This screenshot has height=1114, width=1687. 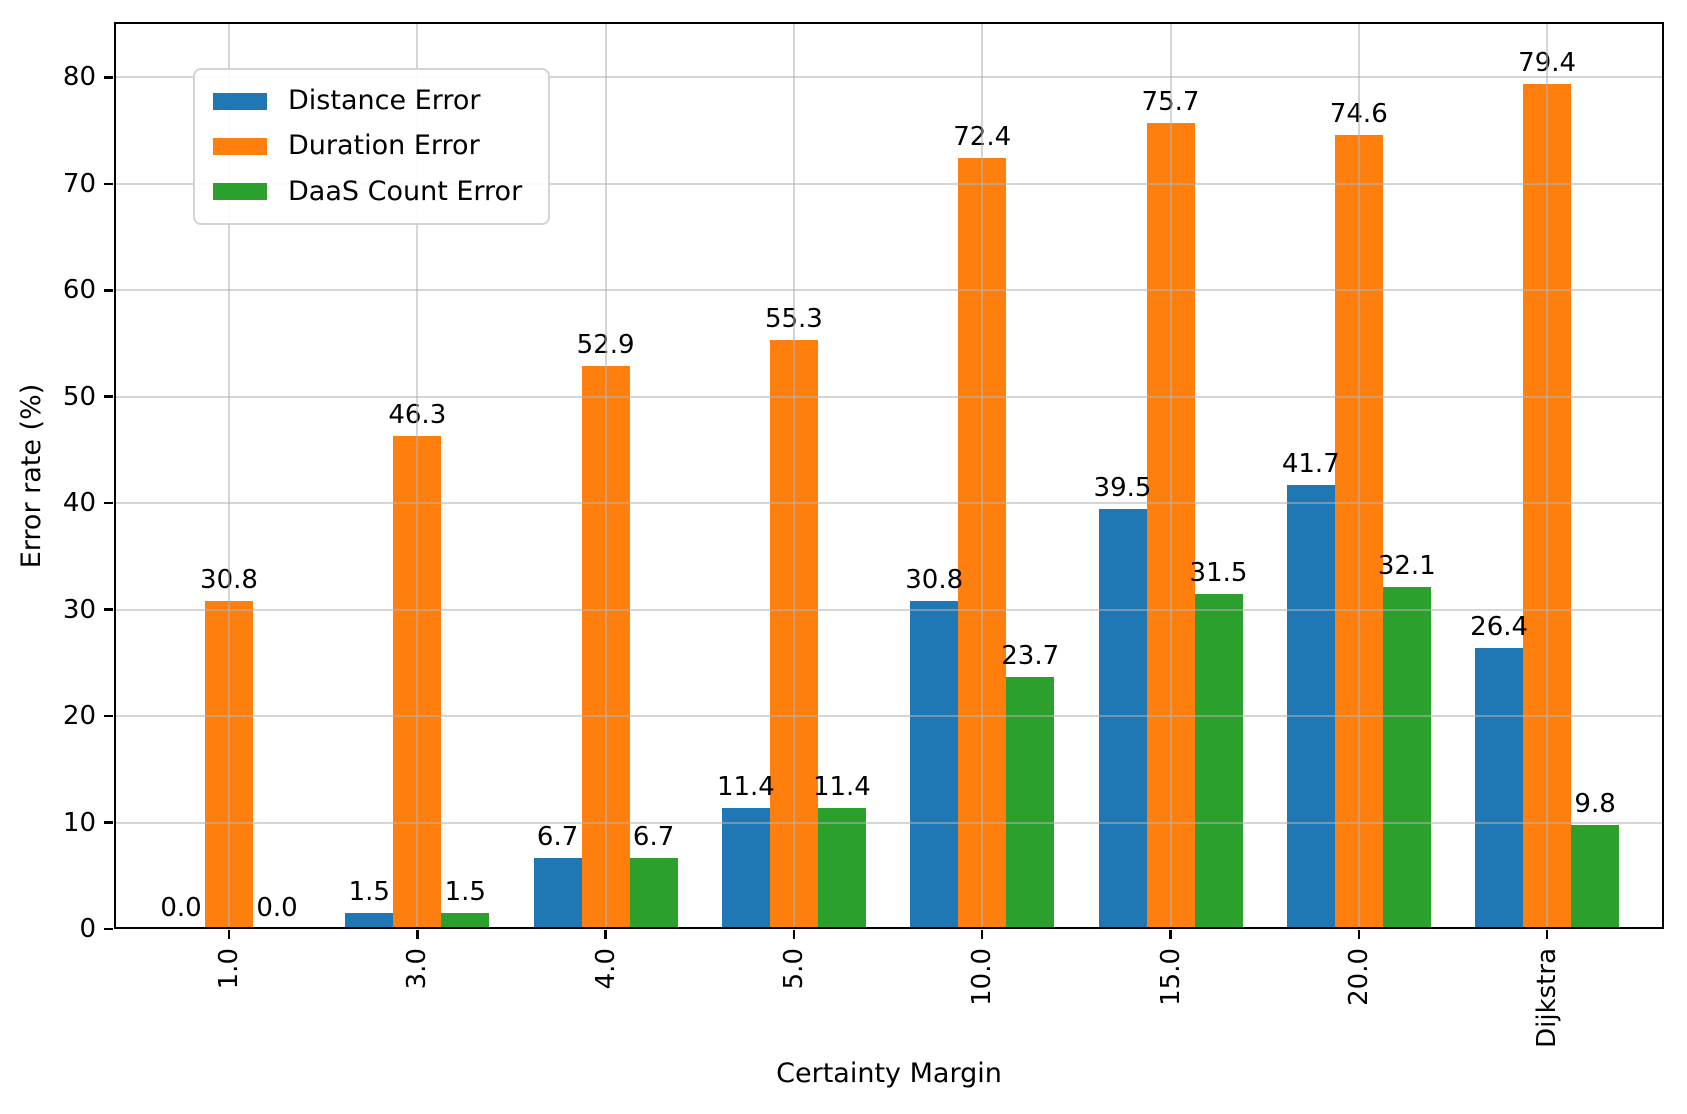 I want to click on x-tick-label: 15.0, so click(x=1170, y=977).